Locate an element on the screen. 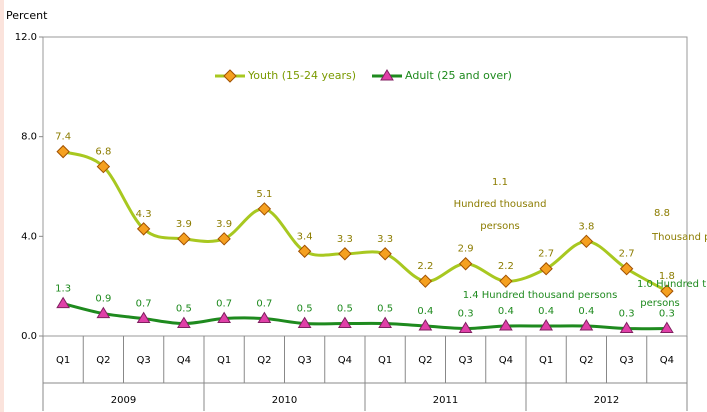 The height and width of the screenshot is (412, 707). legend-label: Youth (15-24 years) is located at coordinates (301, 75).